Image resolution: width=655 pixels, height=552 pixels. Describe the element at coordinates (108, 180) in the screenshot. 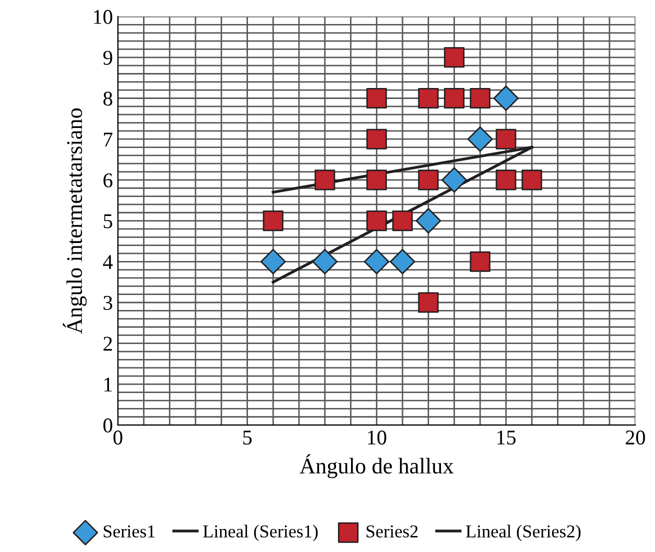

I see `y-tick-label: 6` at that location.